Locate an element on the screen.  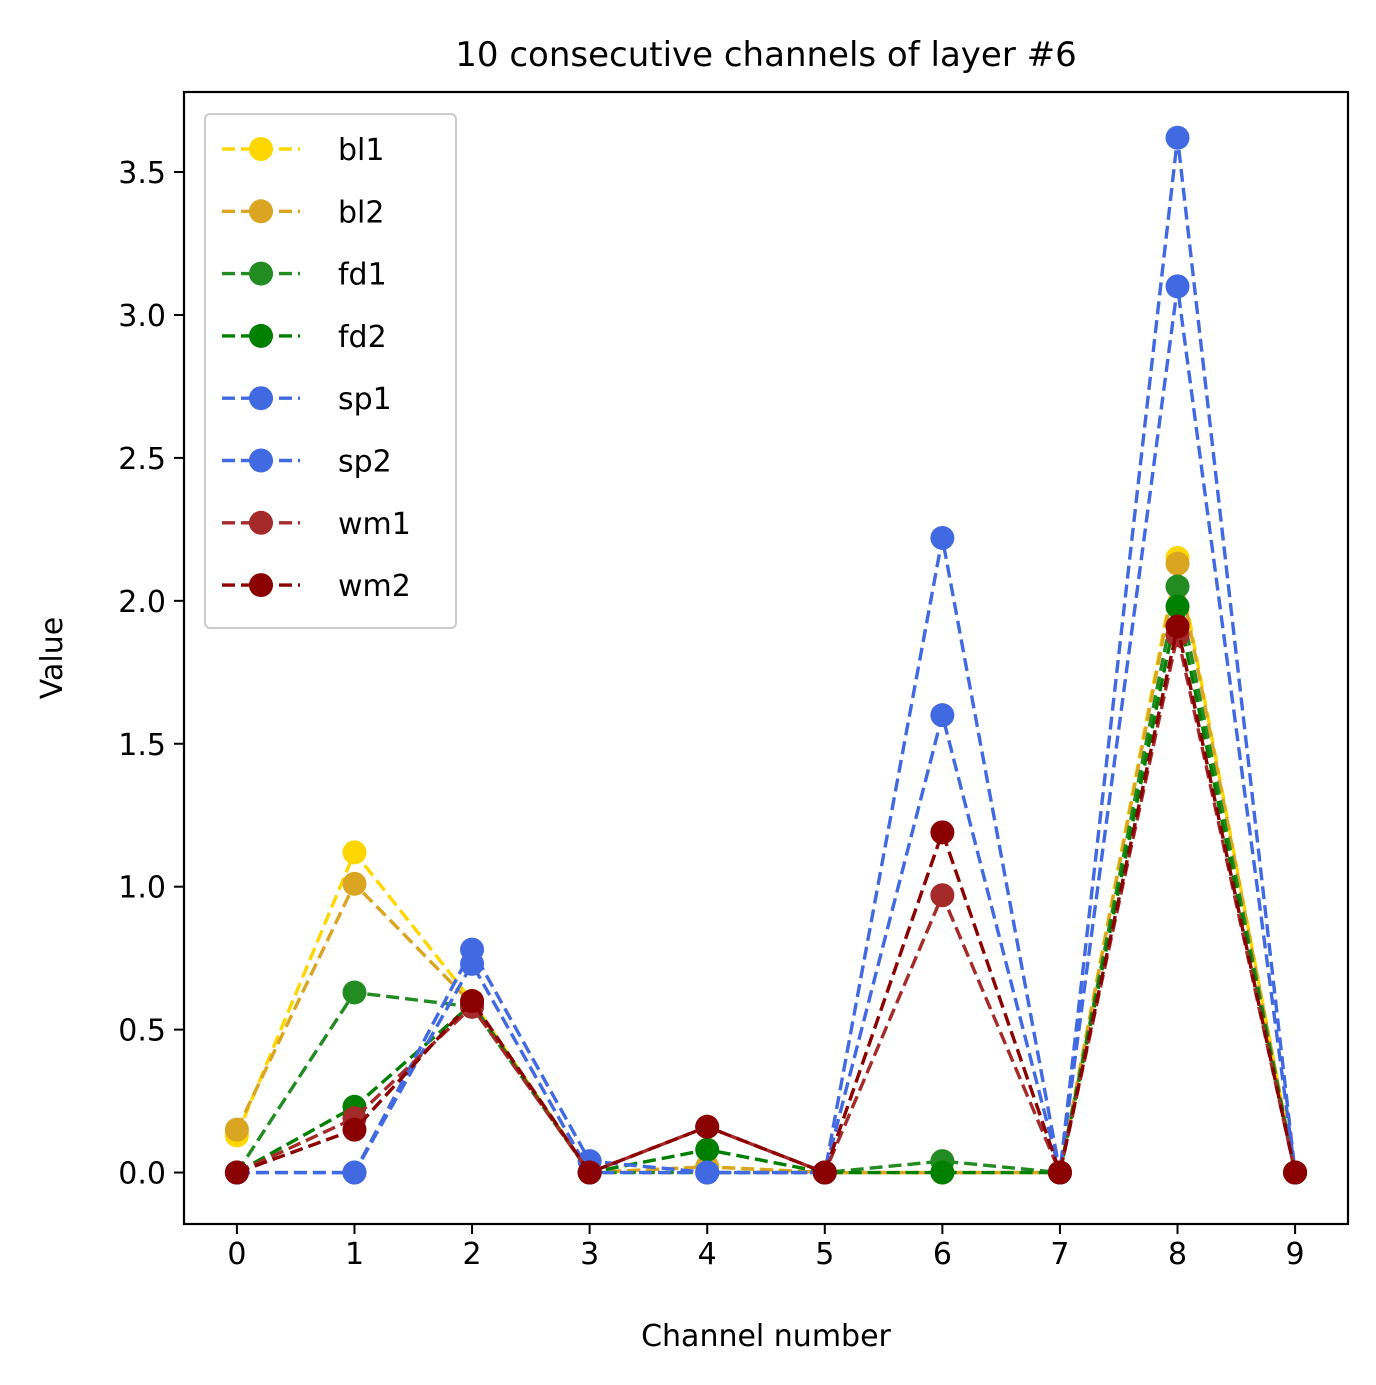
legend-entry-sp1: sp1 is located at coordinates (307, 399).